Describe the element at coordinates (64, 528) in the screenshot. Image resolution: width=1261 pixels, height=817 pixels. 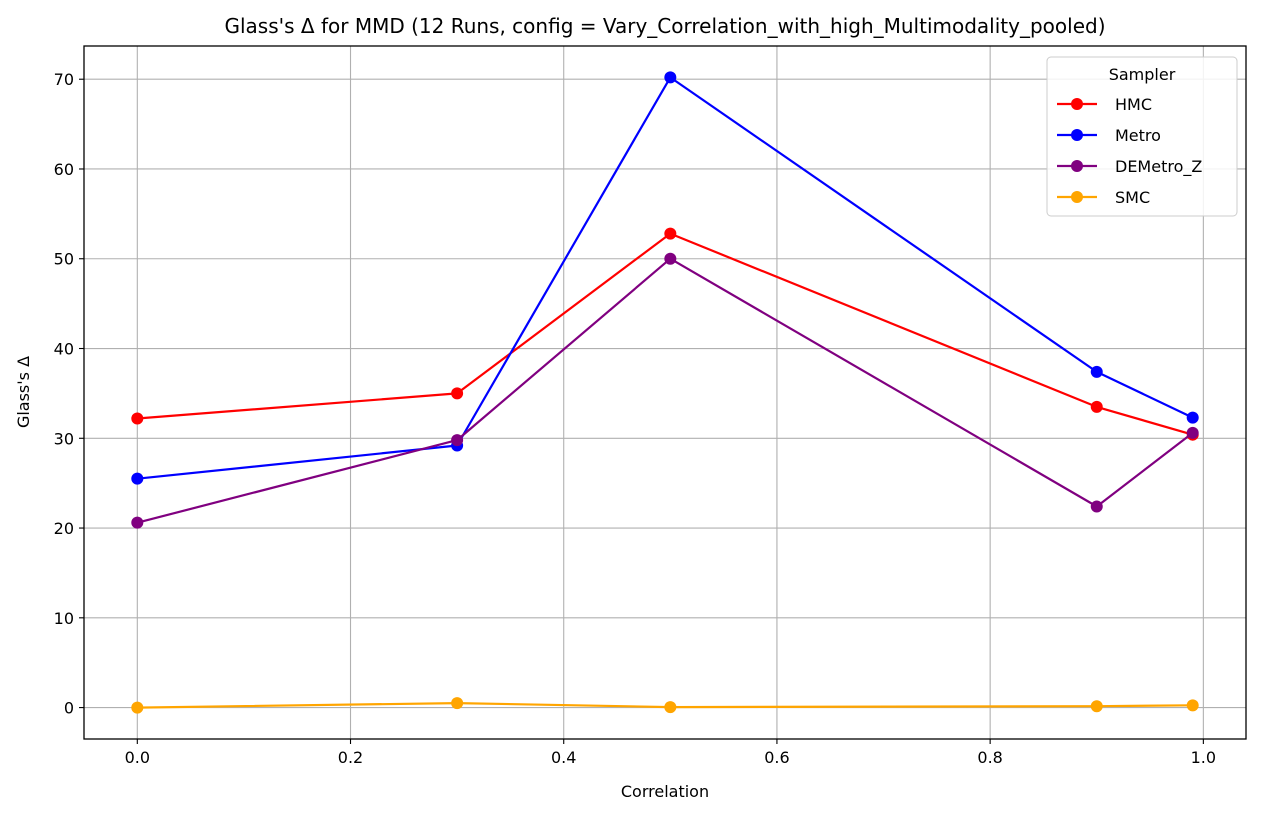
I see `y-tick-label: 20` at that location.